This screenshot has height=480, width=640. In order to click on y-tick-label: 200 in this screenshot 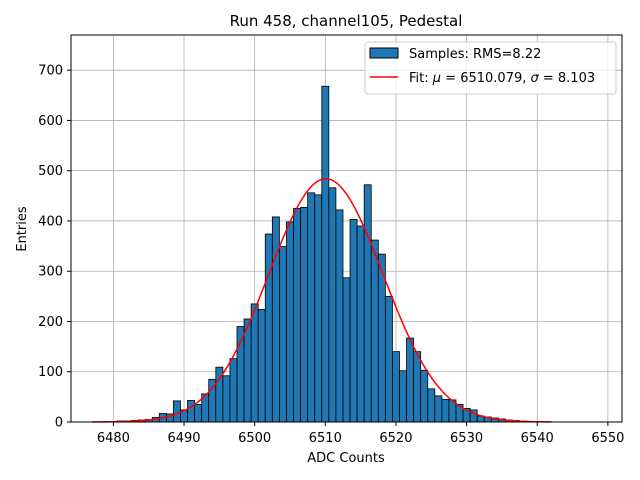, I will do `click(50, 322)`.